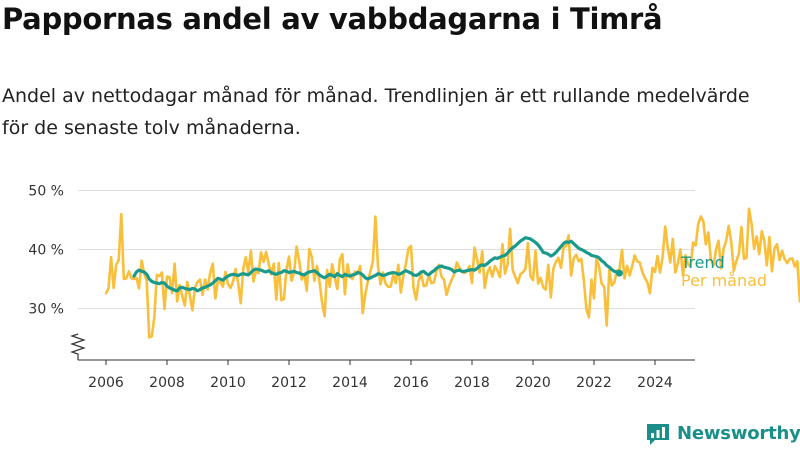 The height and width of the screenshot is (450, 800). I want to click on legend-monthly: Per månad, so click(724, 280).